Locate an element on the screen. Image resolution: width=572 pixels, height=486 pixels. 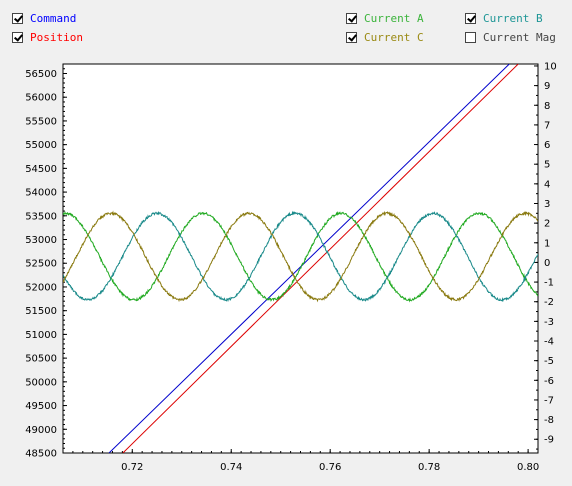
x-tick-label: 0.80 is located at coordinates (528, 467).